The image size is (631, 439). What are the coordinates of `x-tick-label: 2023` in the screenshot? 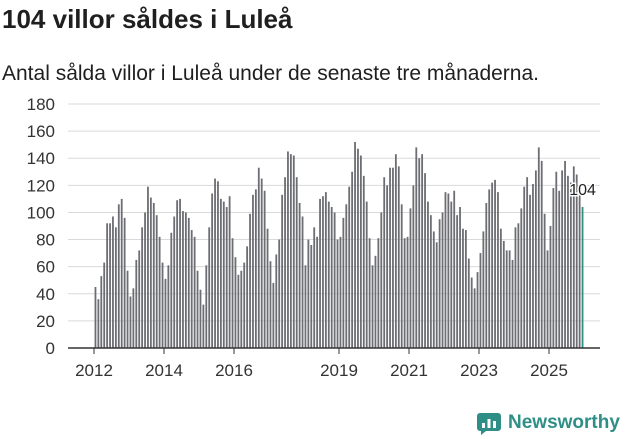 It's located at (479, 370).